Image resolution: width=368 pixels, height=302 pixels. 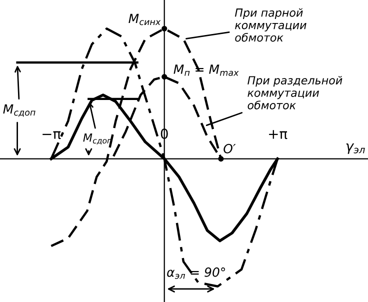 I want to click on text: При парной коммутации обмоток, so click(x=270, y=25).